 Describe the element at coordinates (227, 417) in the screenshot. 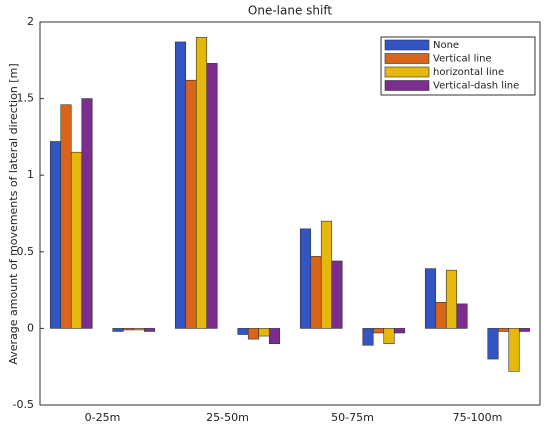

I see `x-tick-label: 25-50m` at that location.